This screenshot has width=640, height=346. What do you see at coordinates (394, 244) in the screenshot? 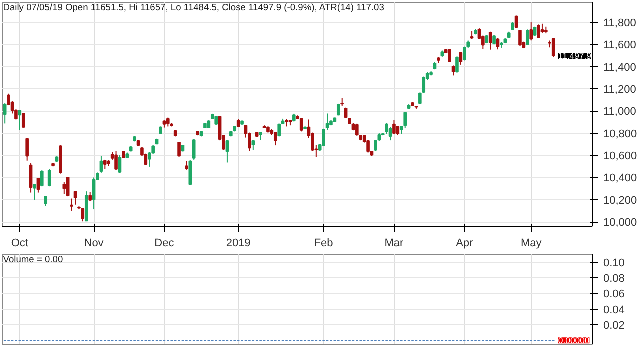
I see `x-tick-label: Mar` at bounding box center [394, 244].